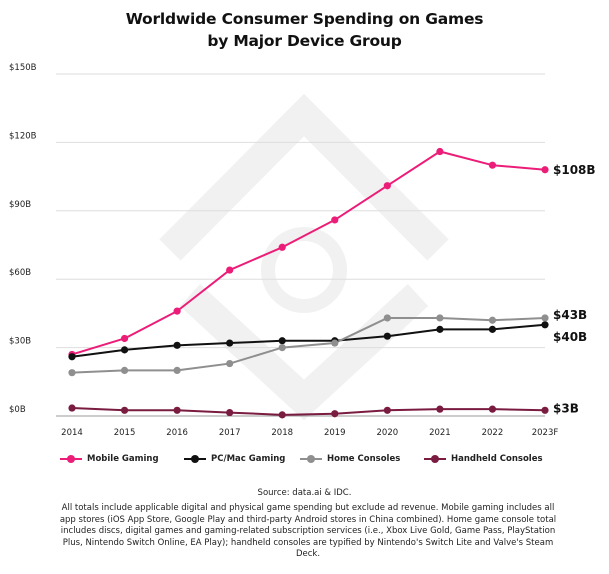  What do you see at coordinates (304, 41) in the screenshot?
I see `chart-title-line-2: by Major Device Group` at bounding box center [304, 41].